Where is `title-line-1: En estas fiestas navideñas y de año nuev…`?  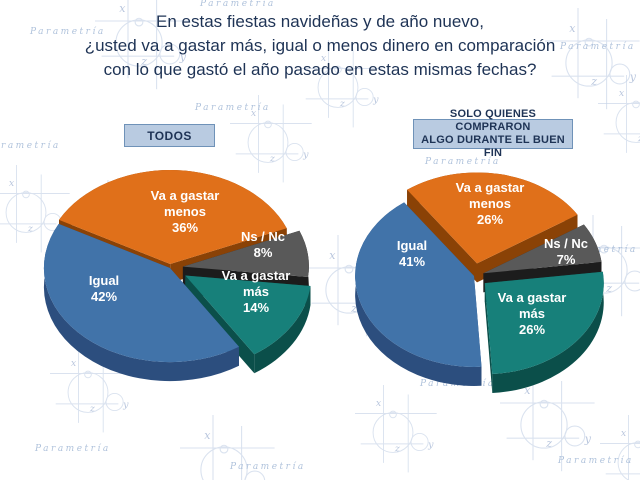
title-line-1: En estas fiestas navideñas y de año nuev… is located at coordinates (320, 21).